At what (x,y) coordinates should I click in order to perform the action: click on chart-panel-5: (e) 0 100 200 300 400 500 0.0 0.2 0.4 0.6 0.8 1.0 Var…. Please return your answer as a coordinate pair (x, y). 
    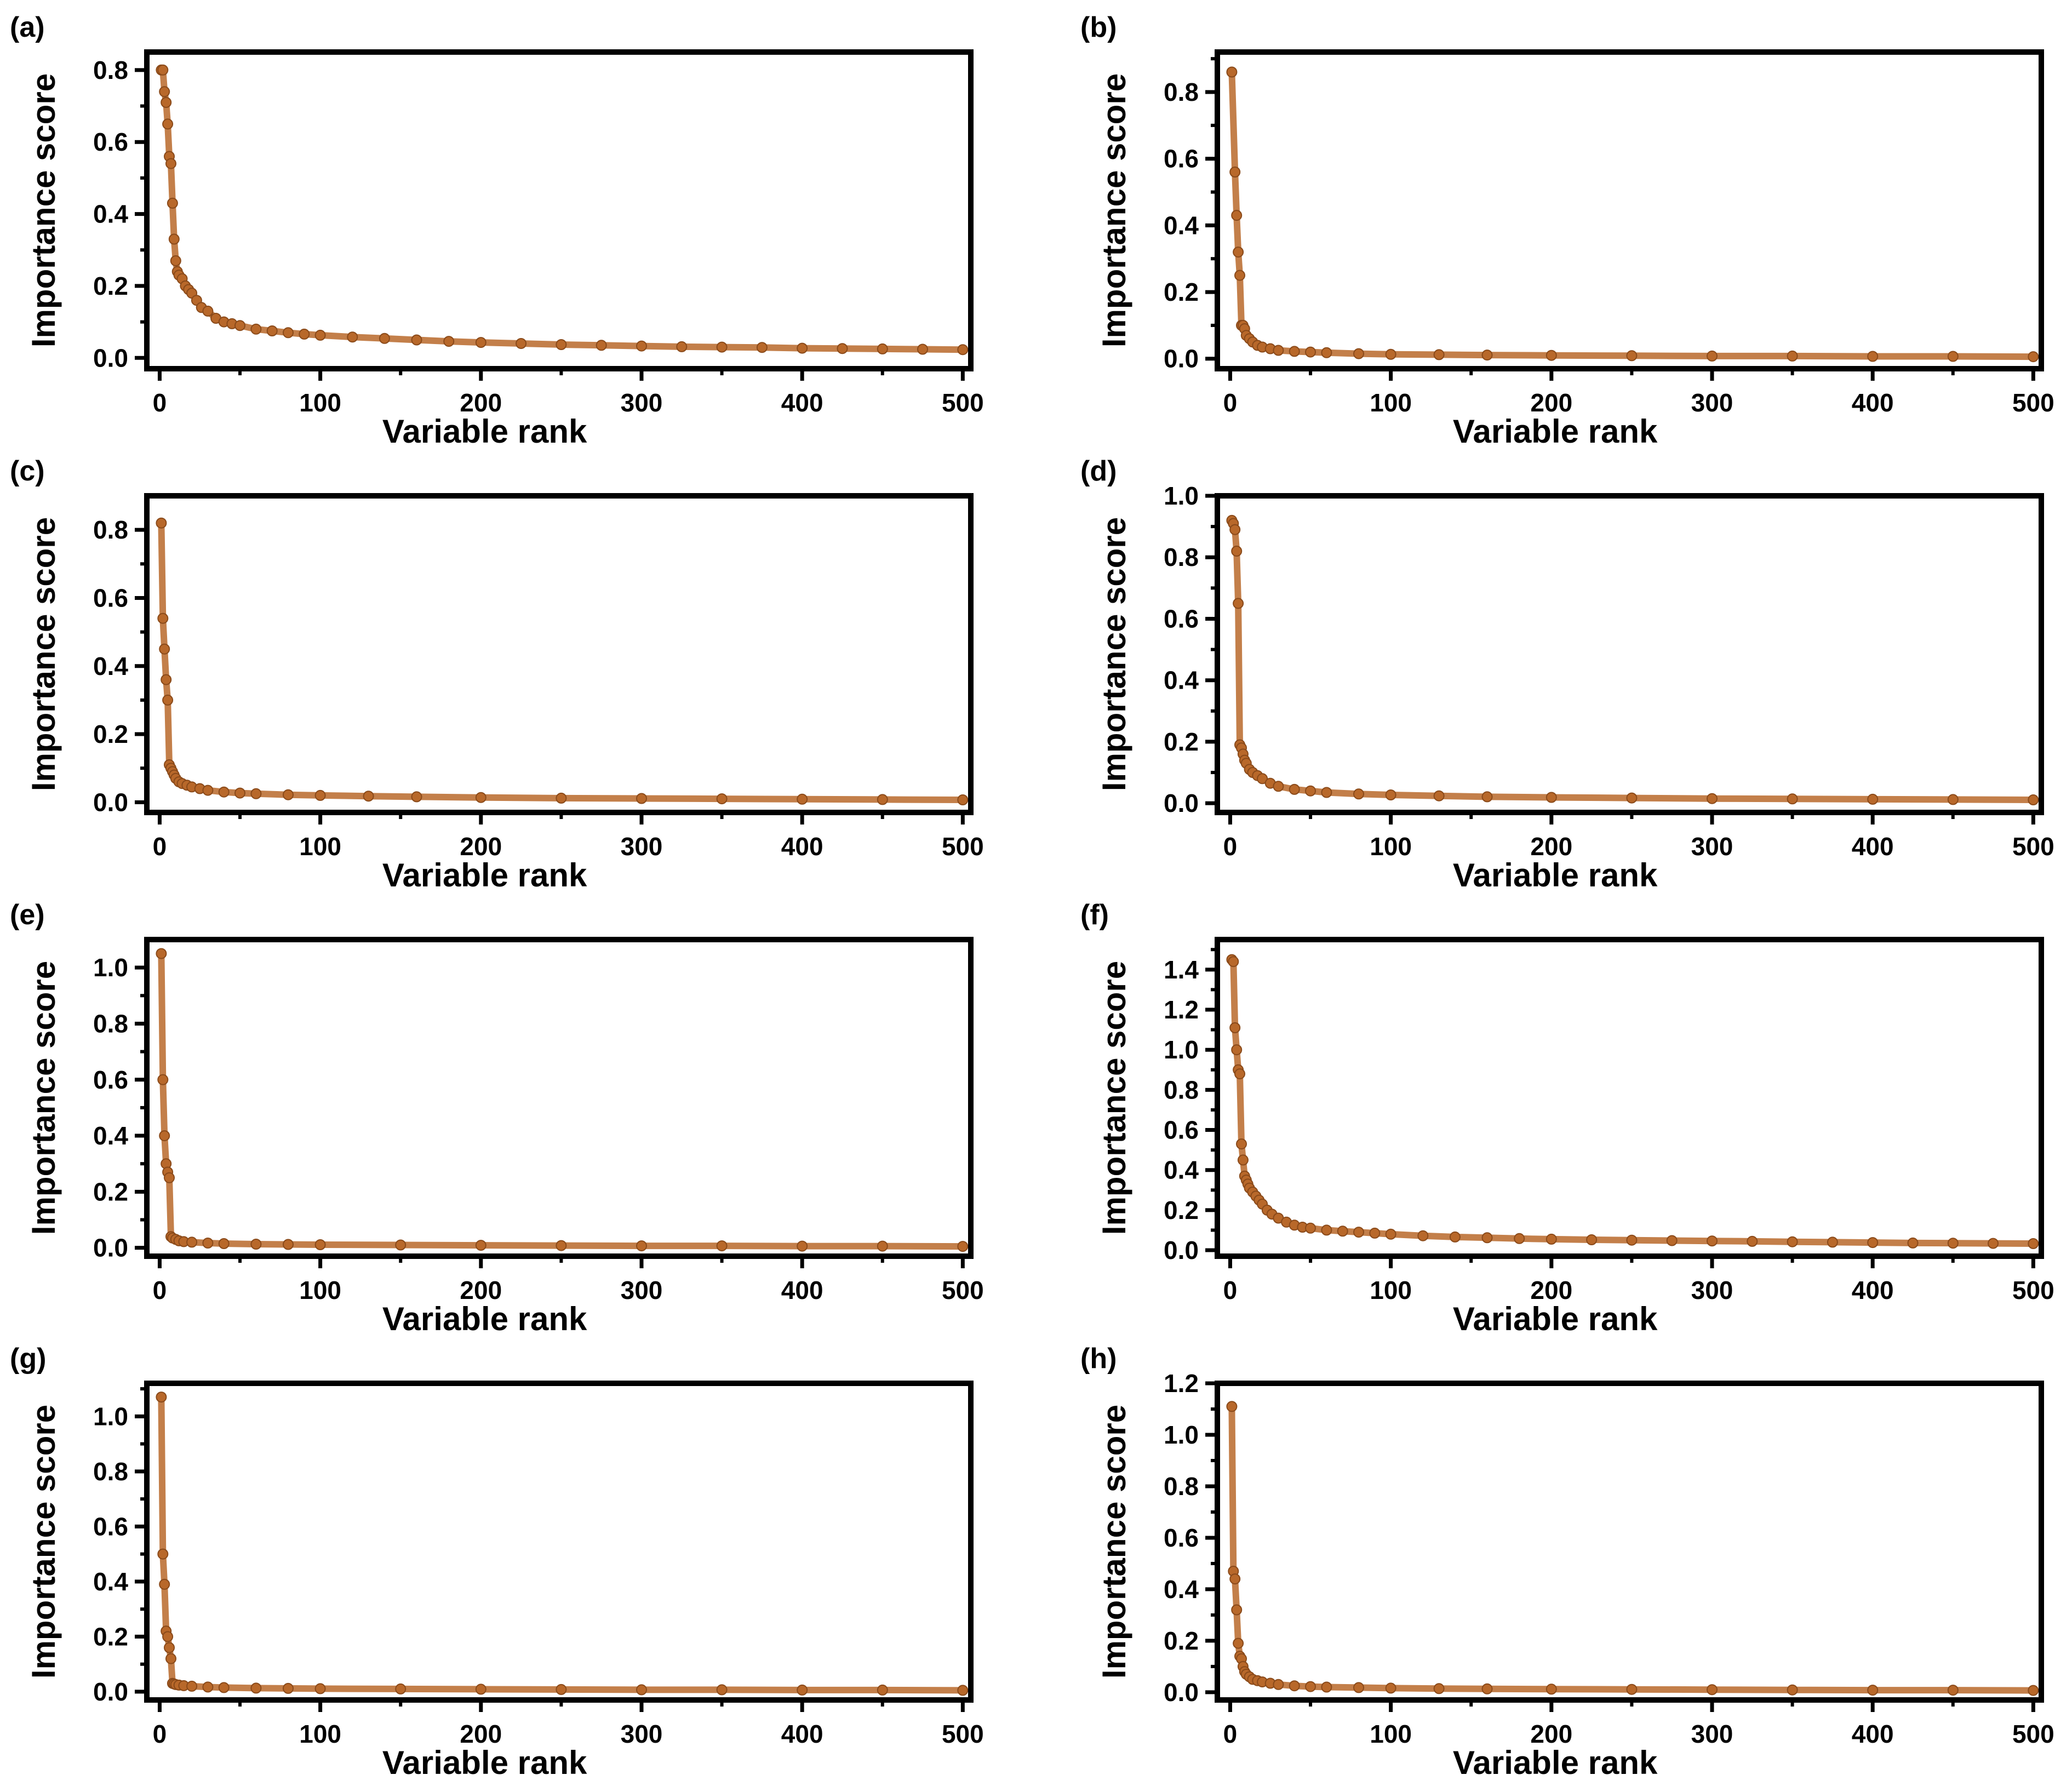
    Looking at the image, I should click on (497, 1118).